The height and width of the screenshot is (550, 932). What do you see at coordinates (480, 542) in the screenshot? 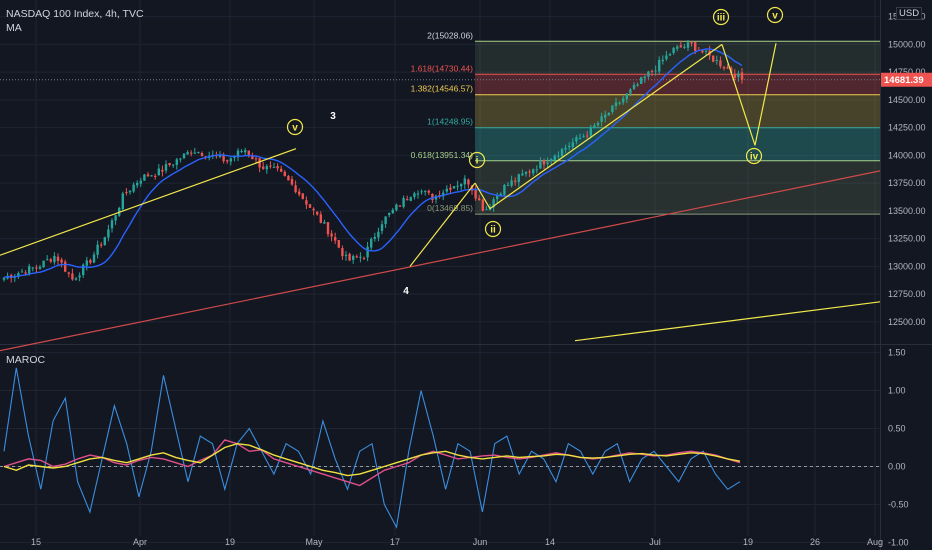
I see `time-axis-label: Jun` at bounding box center [480, 542].